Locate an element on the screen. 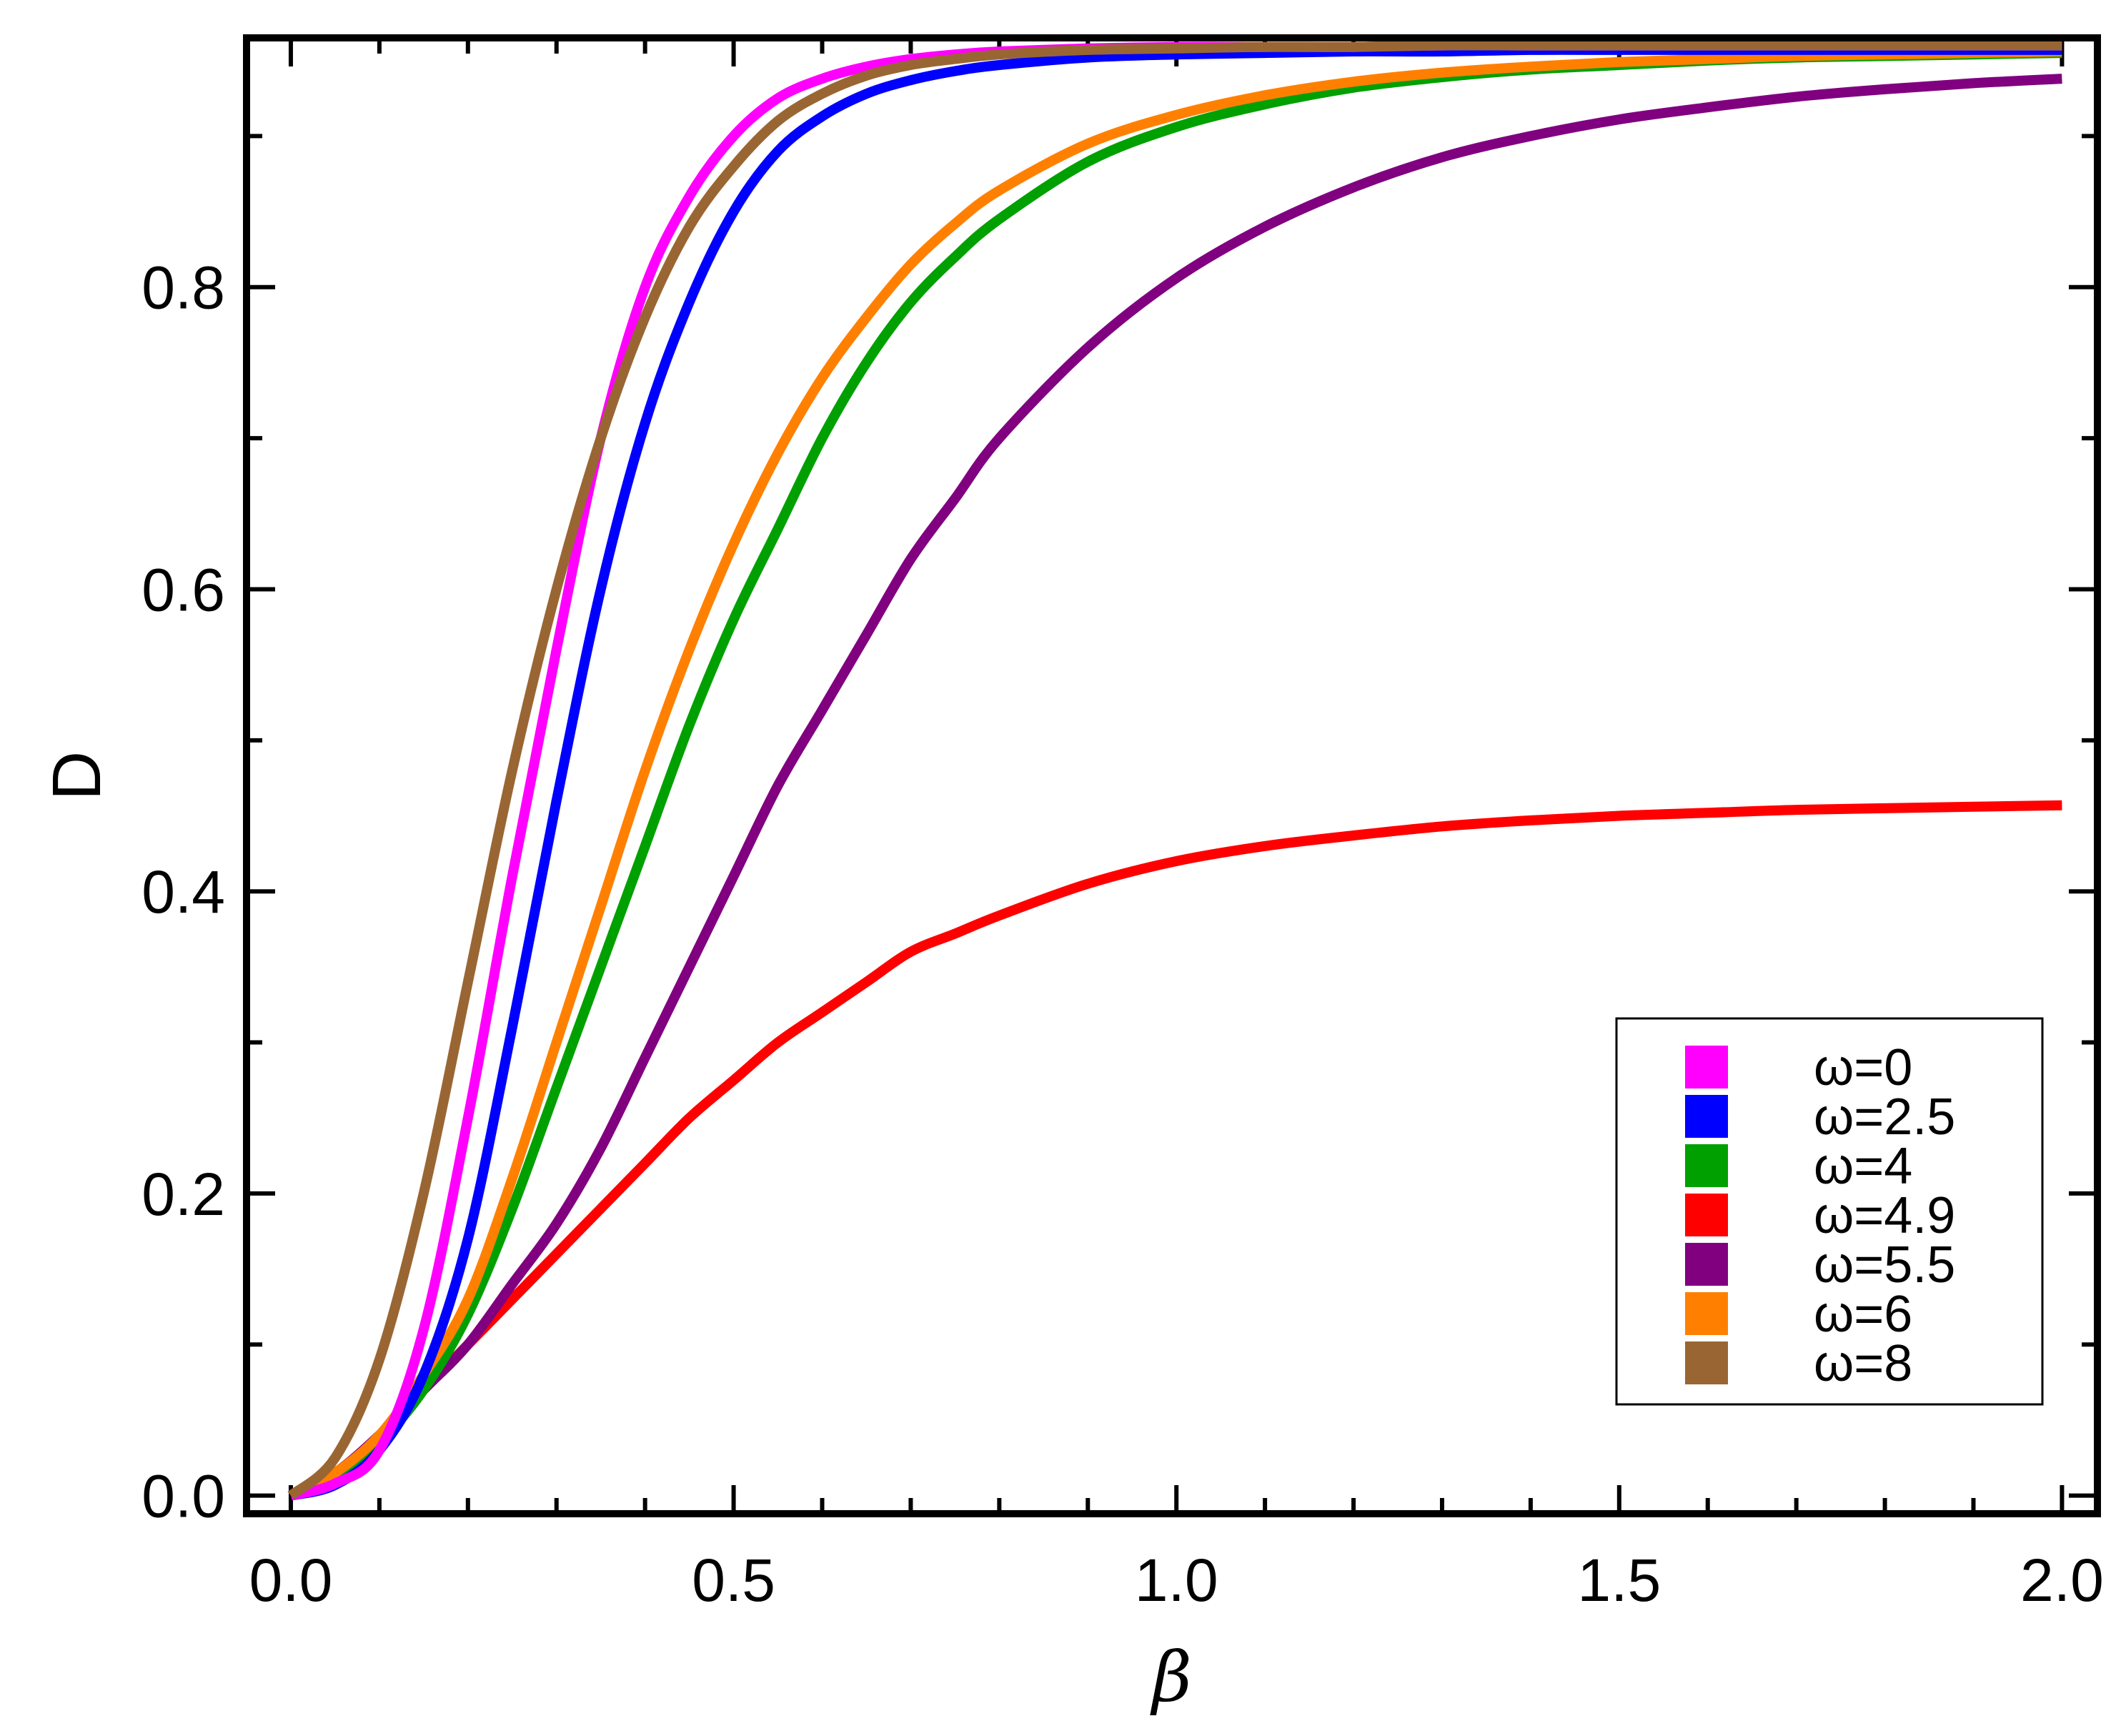  y-tick-label: 0.4 is located at coordinates (183, 892).